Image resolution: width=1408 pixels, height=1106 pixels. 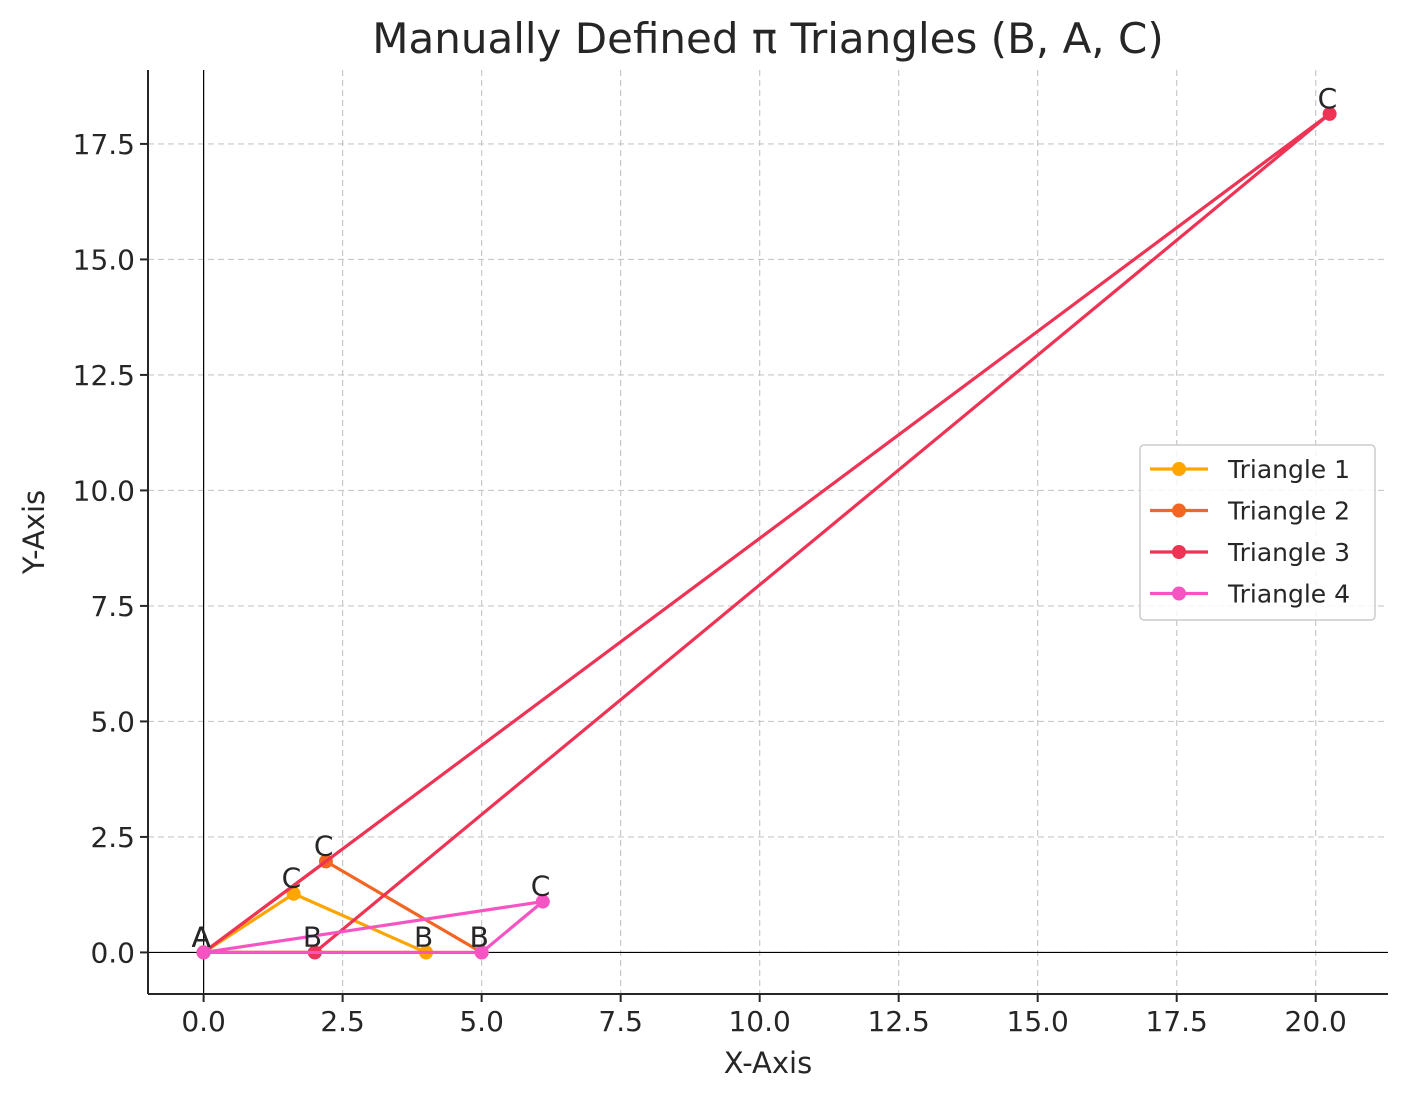 I want to click on legend-box, so click(x=1257, y=532).